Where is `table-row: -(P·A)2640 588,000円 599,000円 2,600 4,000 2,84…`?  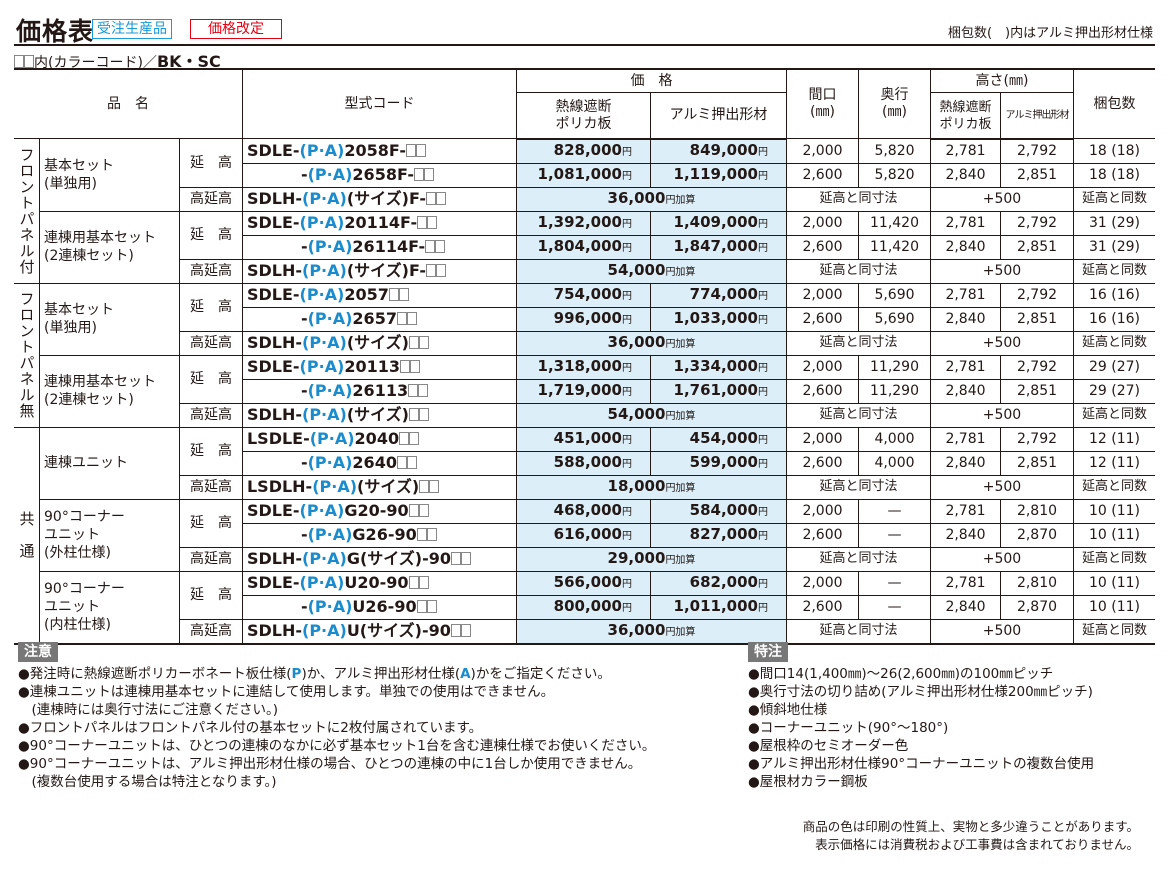
table-row: -(P·A)2640 588,000円 599,000円 2,600 4,000 2,84… is located at coordinates (584, 463).